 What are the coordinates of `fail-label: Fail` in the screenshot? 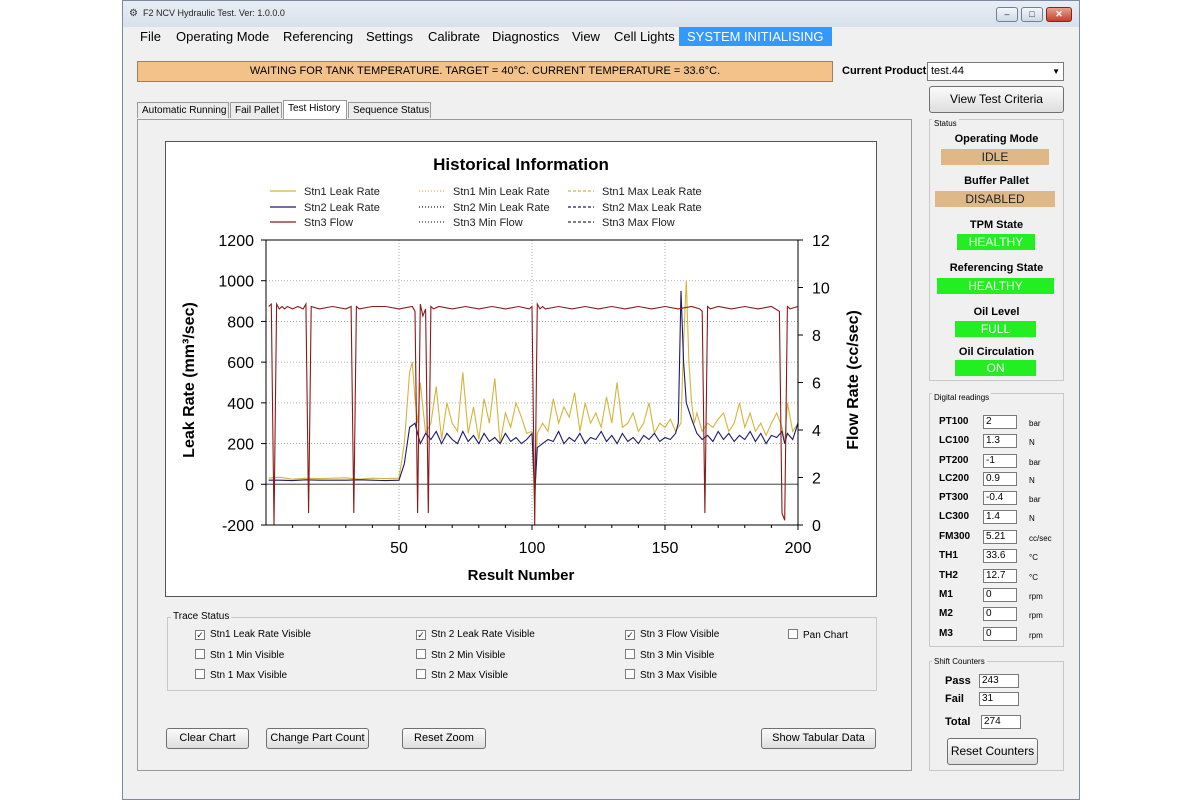 It's located at (954, 699).